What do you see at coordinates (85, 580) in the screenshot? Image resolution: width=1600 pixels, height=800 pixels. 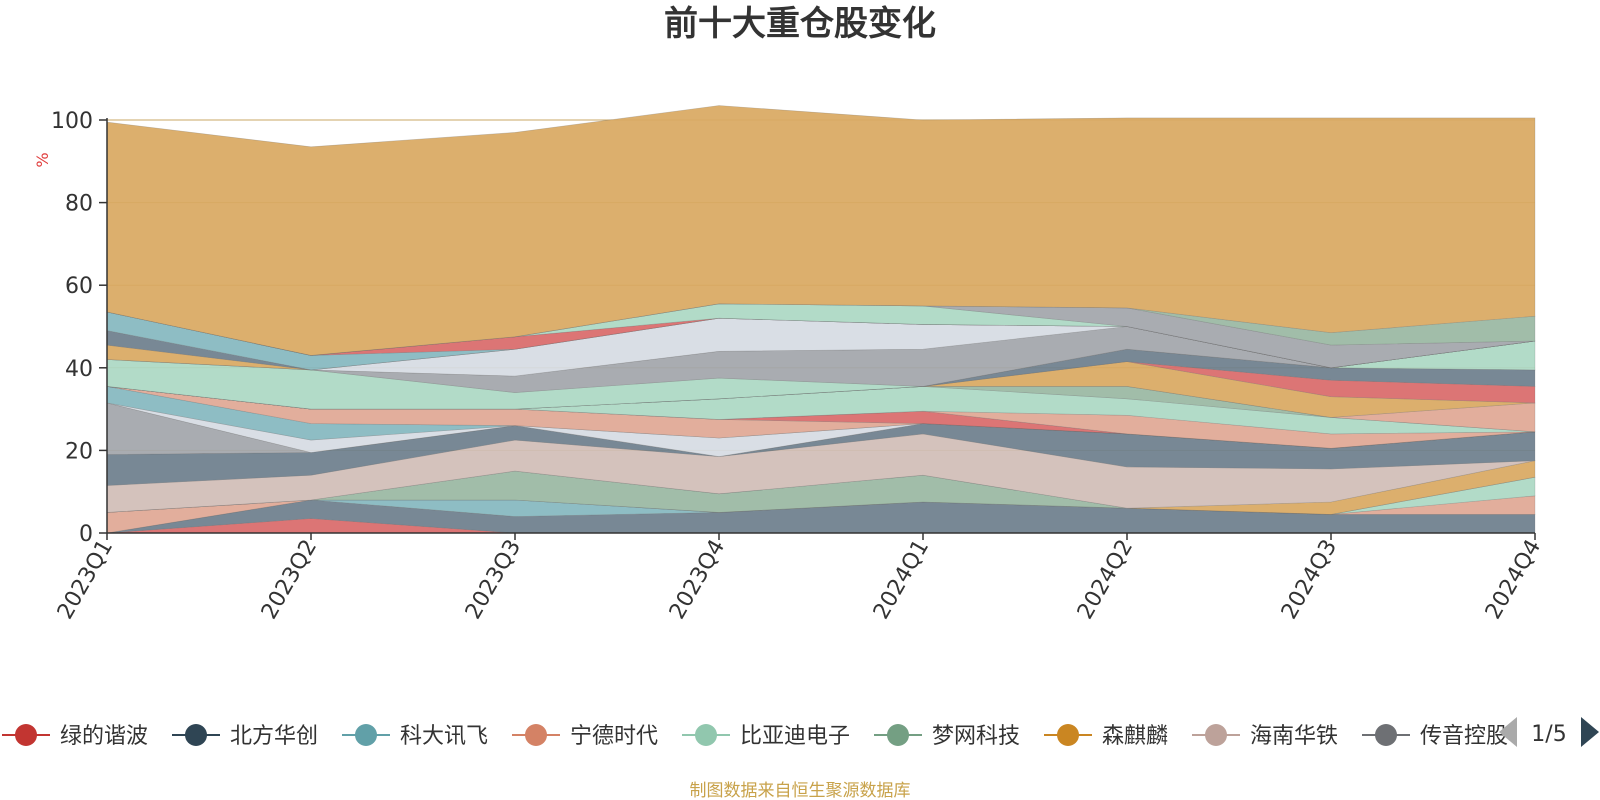 I see `x-tick-label: 2023Q1` at bounding box center [85, 580].